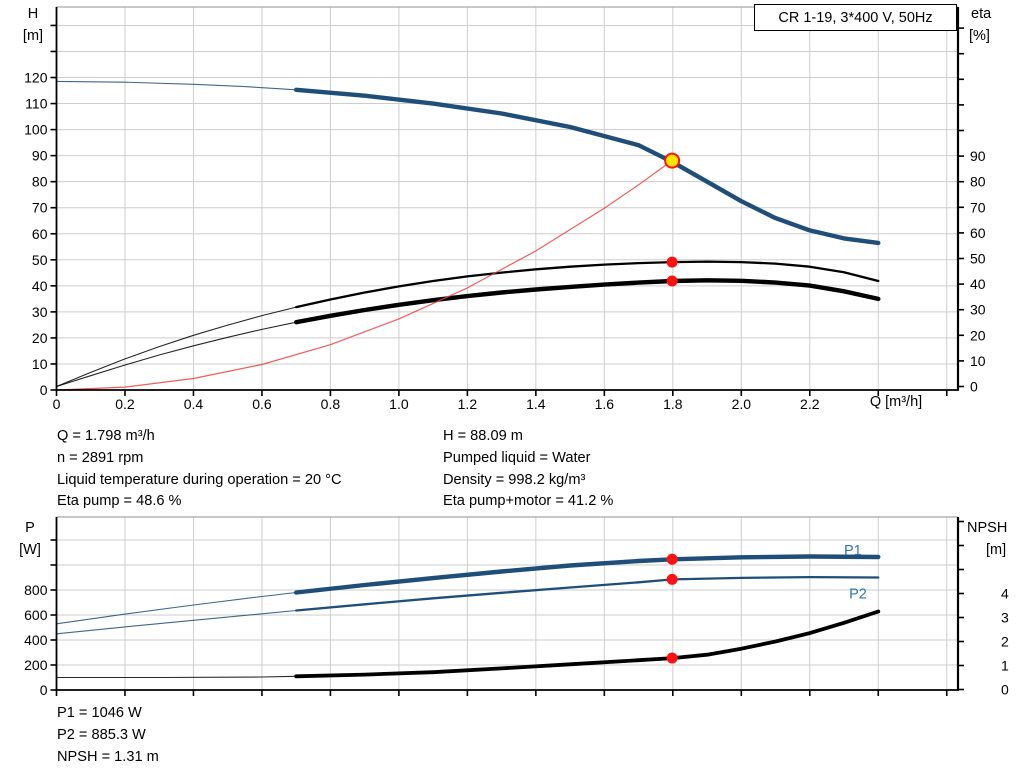 The height and width of the screenshot is (781, 1024). What do you see at coordinates (36, 130) in the screenshot?
I see `left-tick-label: 100` at bounding box center [36, 130].